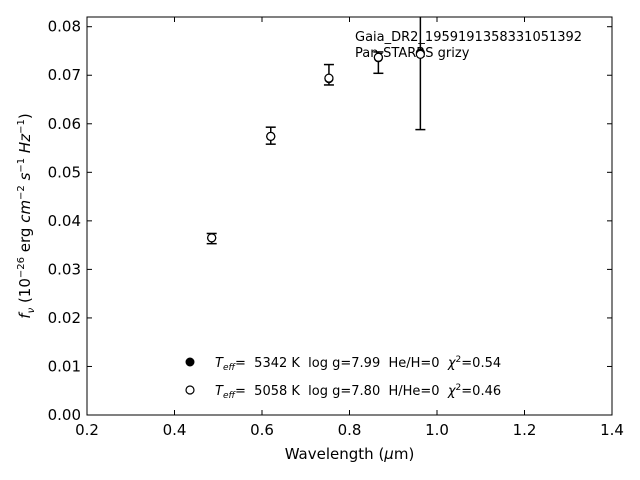 The width and height of the screenshot is (640, 480). Describe the element at coordinates (64, 415) in the screenshot. I see `y-tick-label: 0.00` at that location.